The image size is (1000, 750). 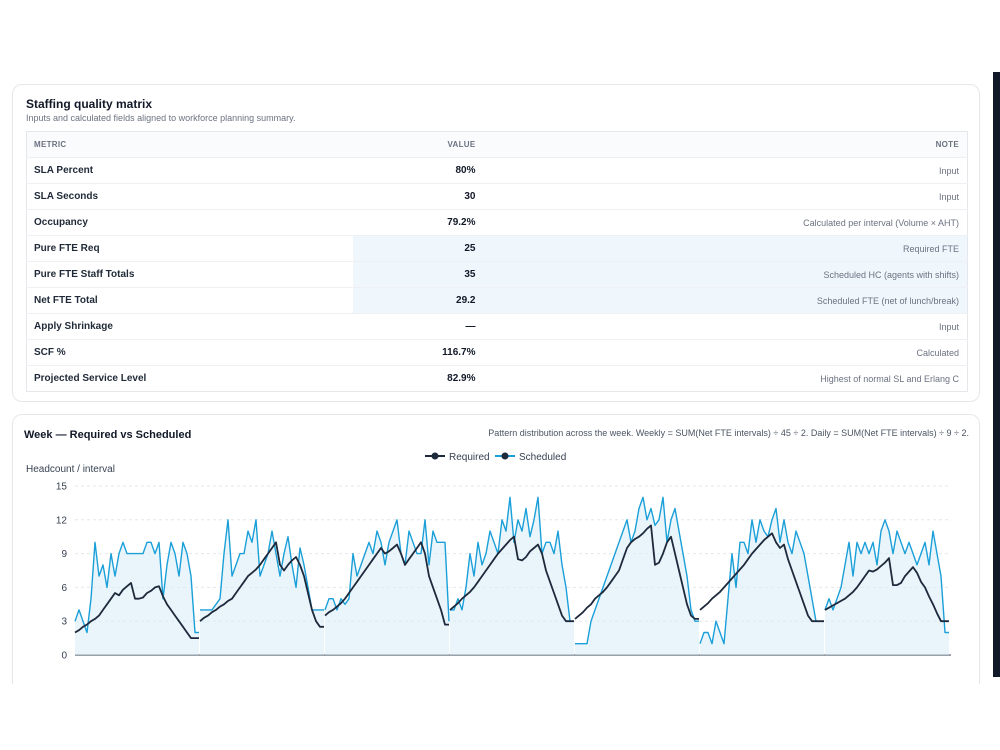 I want to click on metric-cell: Pure FTE Staff Totals, so click(x=189, y=274).